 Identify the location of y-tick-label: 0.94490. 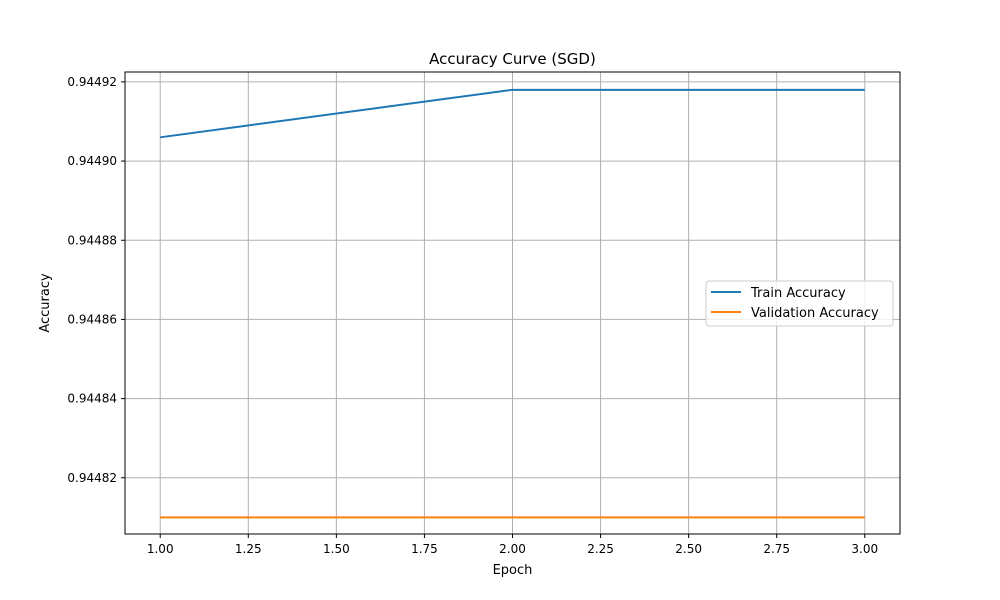
(92, 161).